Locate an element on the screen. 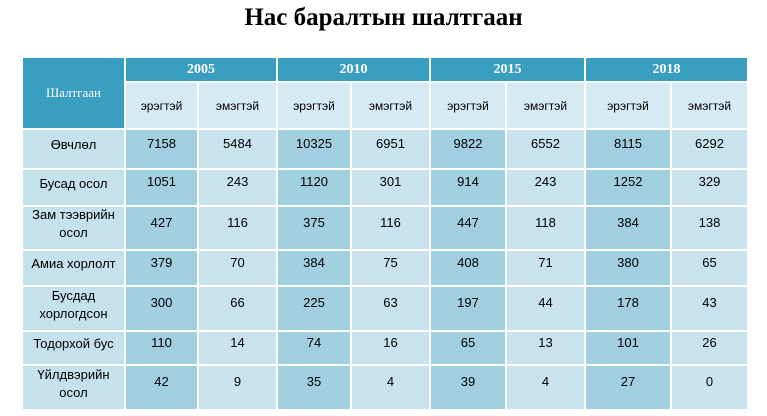  table-cell: 35 is located at coordinates (314, 387).